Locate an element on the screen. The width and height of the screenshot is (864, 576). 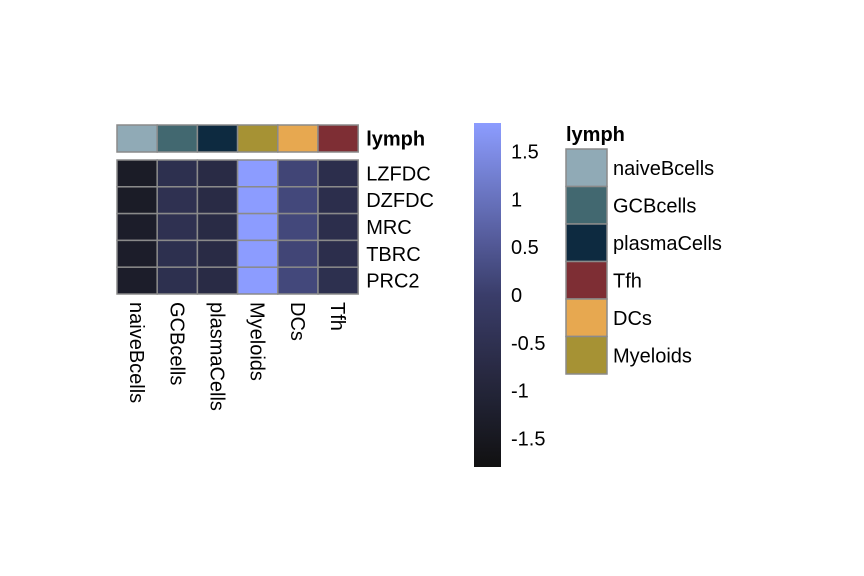
row-label: TBRC is located at coordinates (393, 255).